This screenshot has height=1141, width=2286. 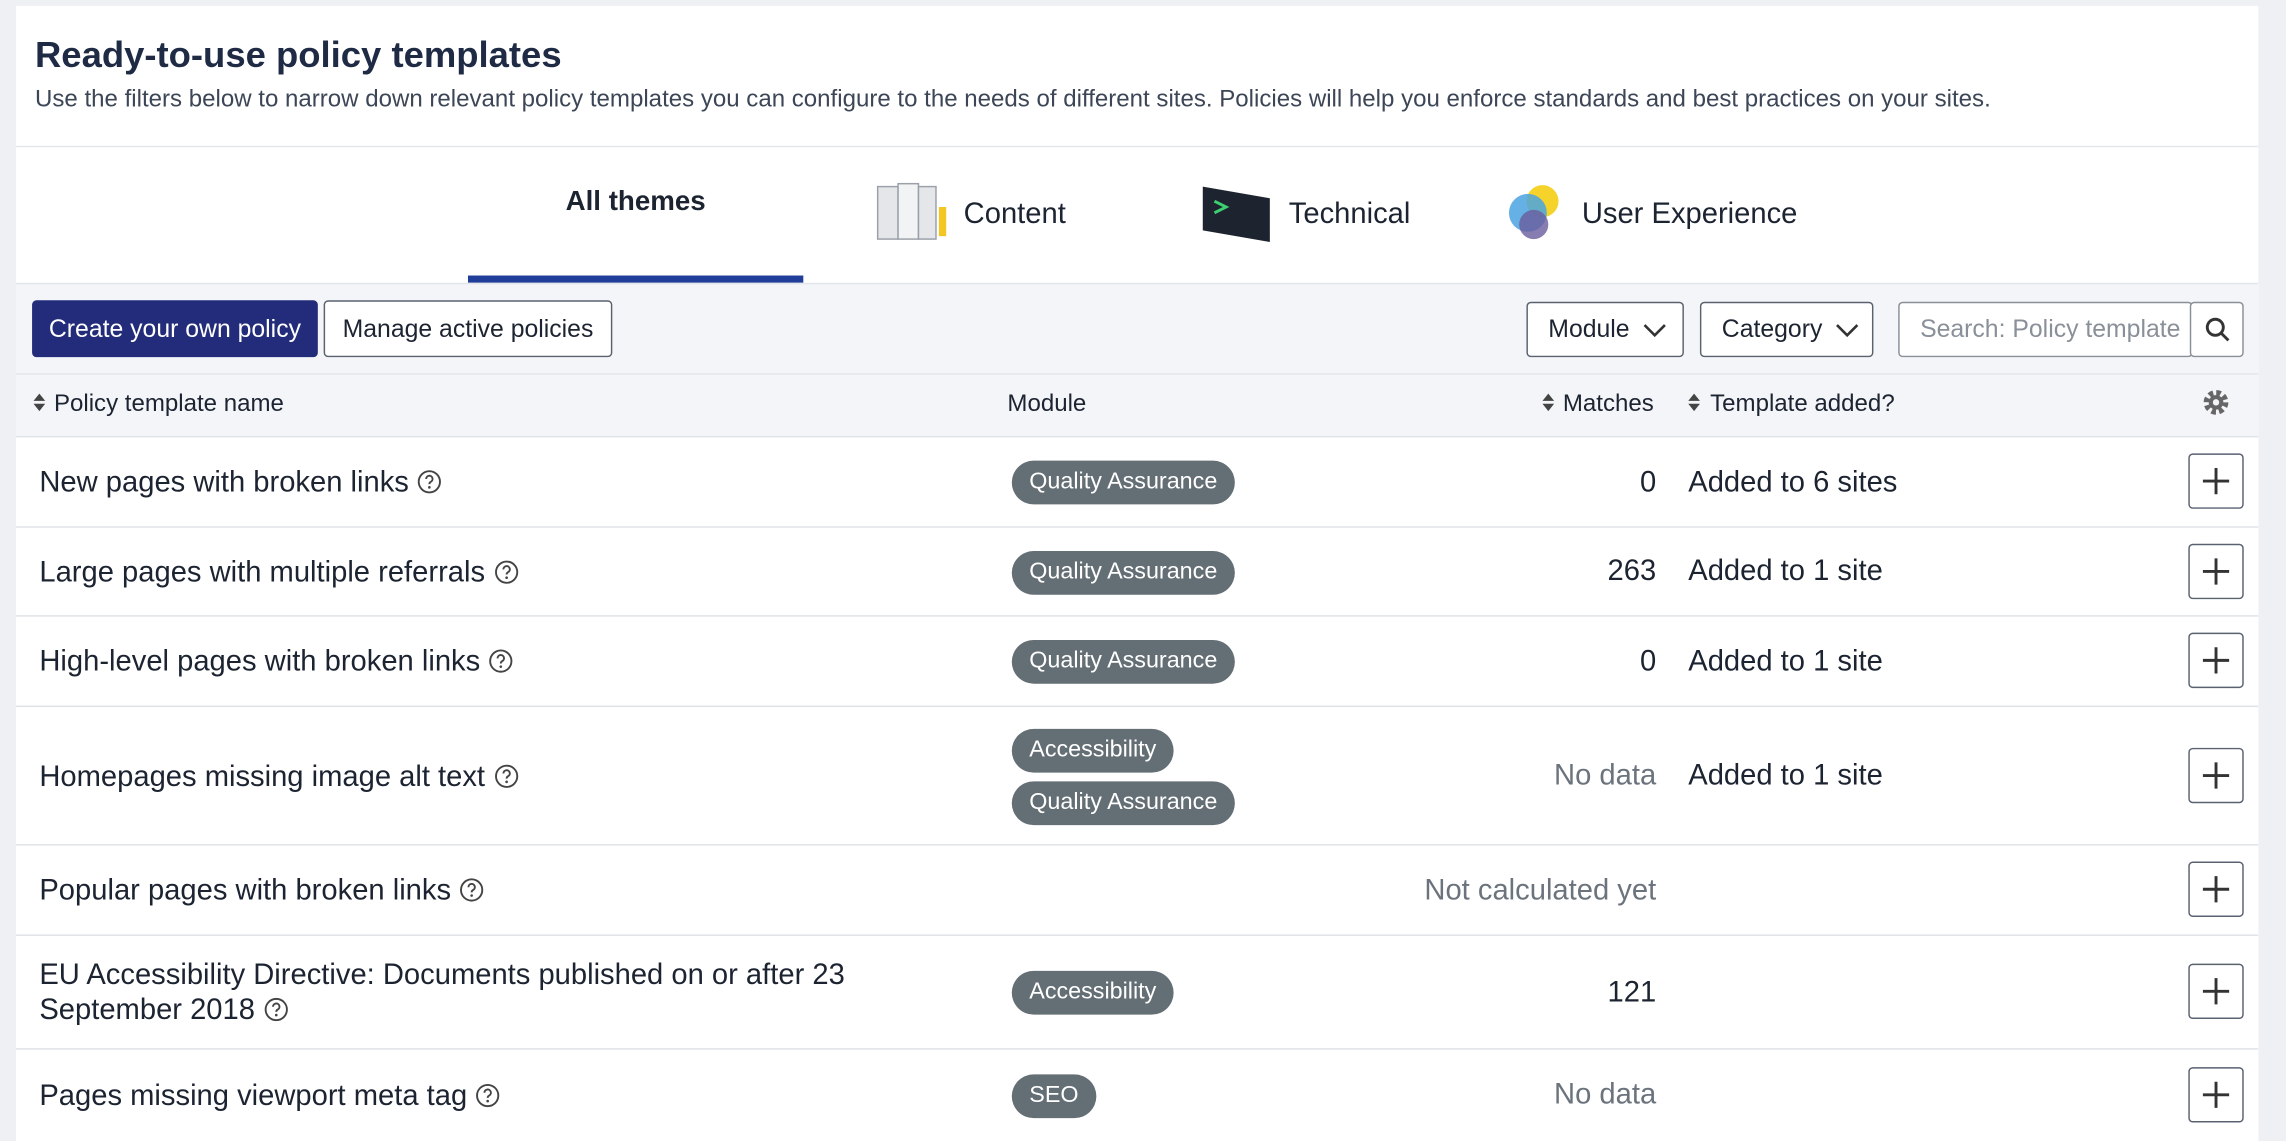 I want to click on policy-name: Homepages missing image alt text, so click(x=278, y=776).